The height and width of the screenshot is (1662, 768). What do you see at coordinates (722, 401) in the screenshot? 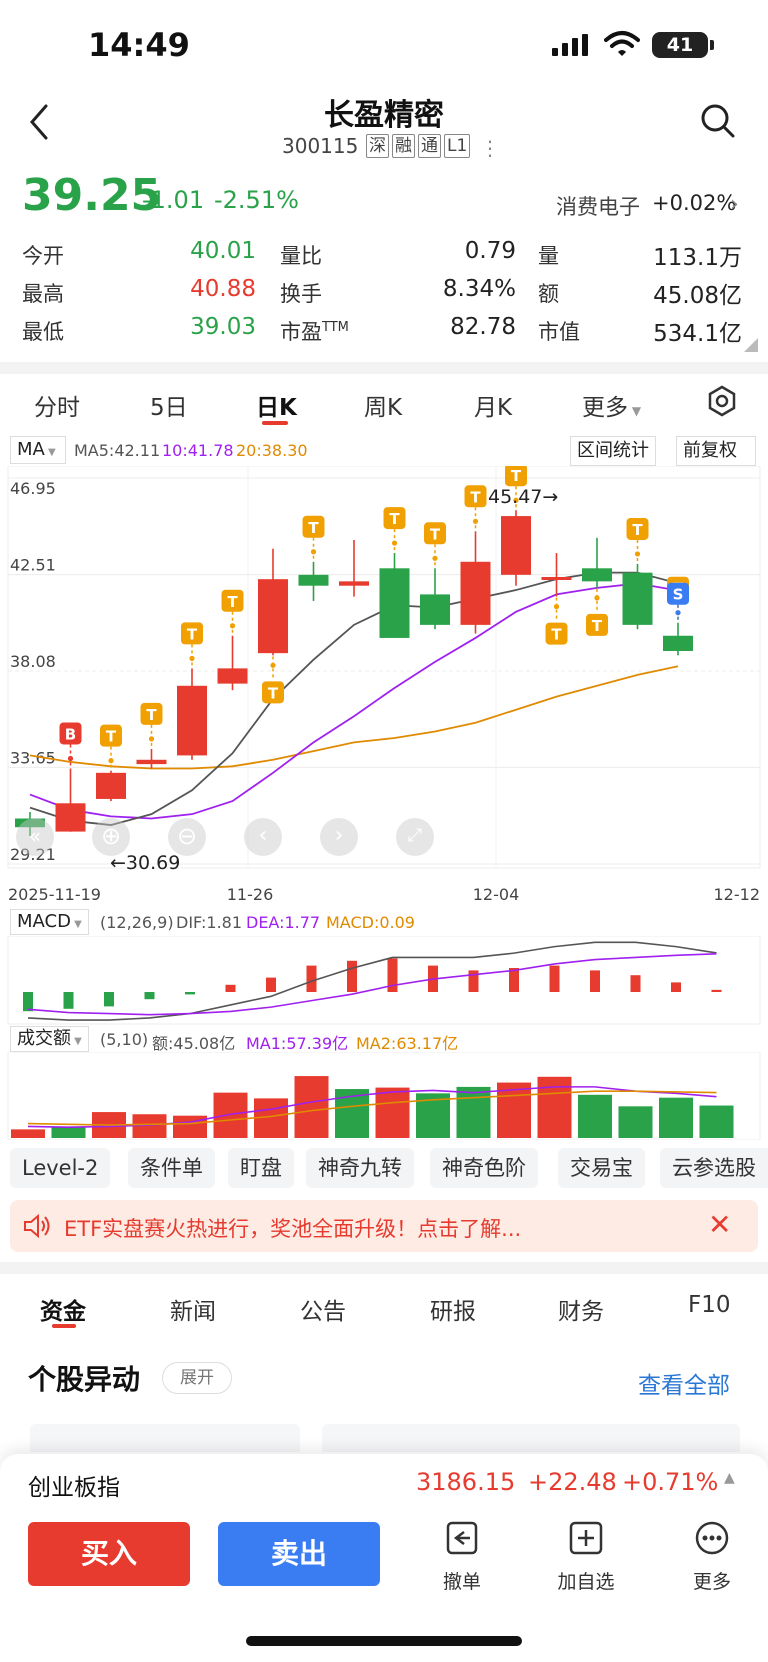
I see `settings-hexagon-icon` at bounding box center [722, 401].